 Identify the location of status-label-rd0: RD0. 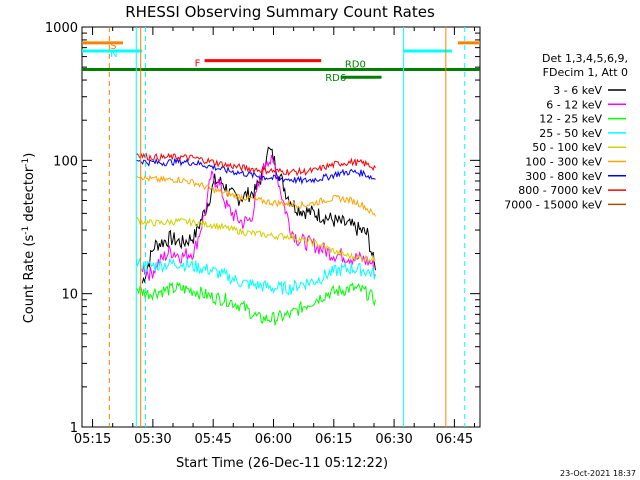
(355, 65).